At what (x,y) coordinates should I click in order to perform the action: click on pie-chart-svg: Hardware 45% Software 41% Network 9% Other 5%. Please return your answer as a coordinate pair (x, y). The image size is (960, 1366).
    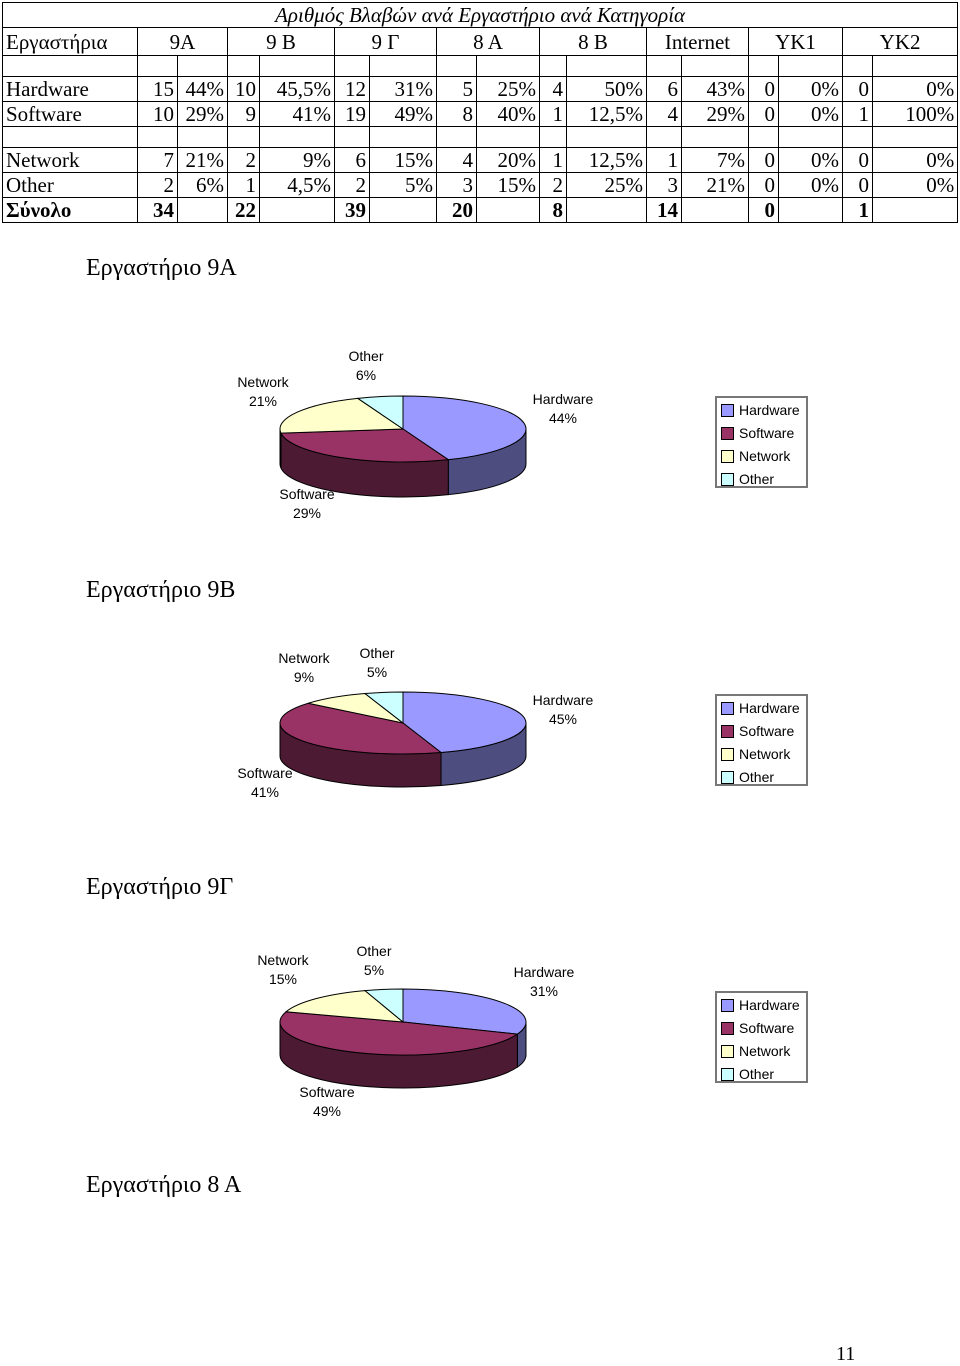
    Looking at the image, I should click on (415, 722).